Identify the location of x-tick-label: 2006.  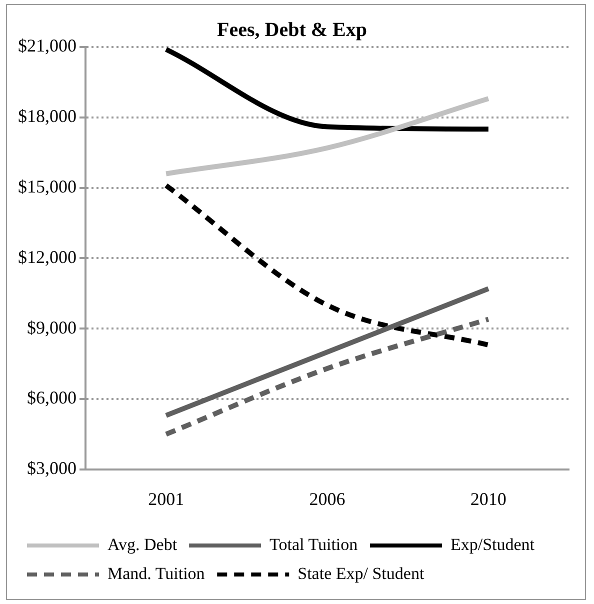
(327, 498).